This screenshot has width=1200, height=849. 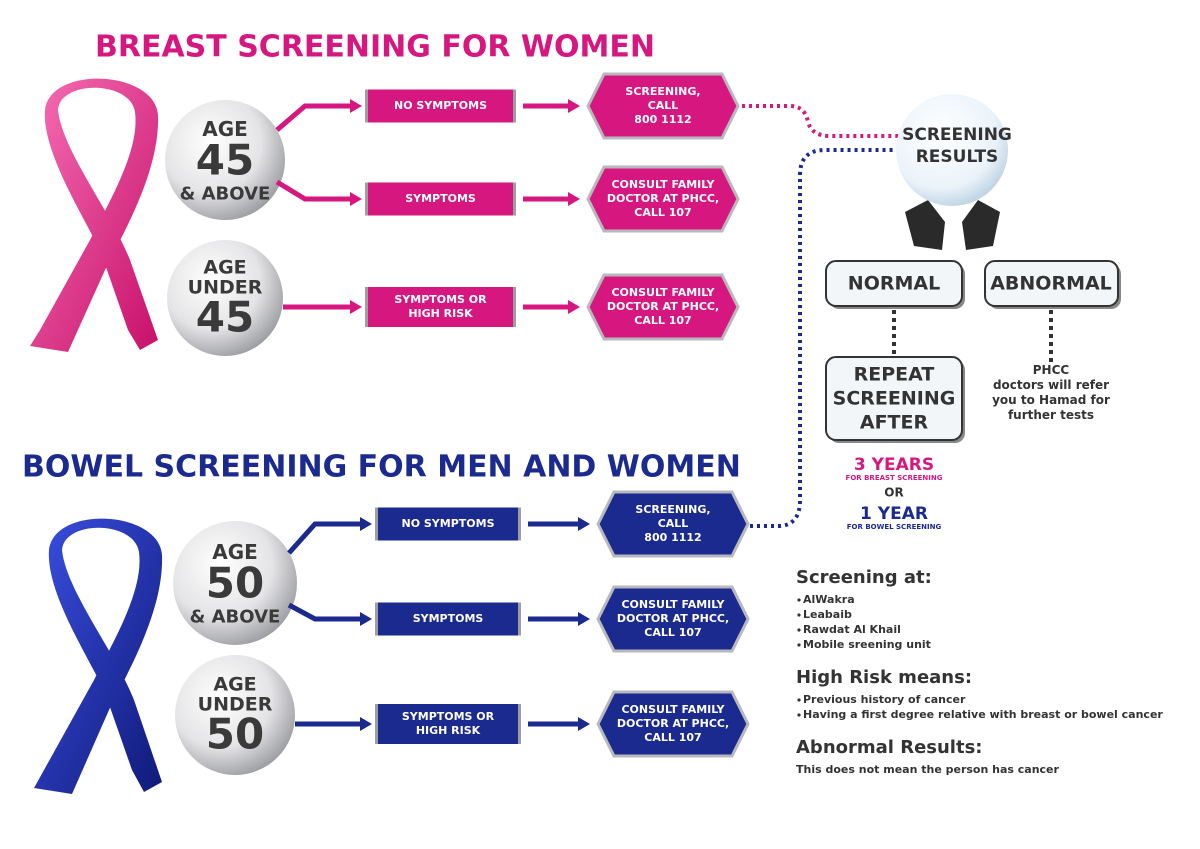 What do you see at coordinates (864, 577) in the screenshot?
I see `info-heading: Screening at:` at bounding box center [864, 577].